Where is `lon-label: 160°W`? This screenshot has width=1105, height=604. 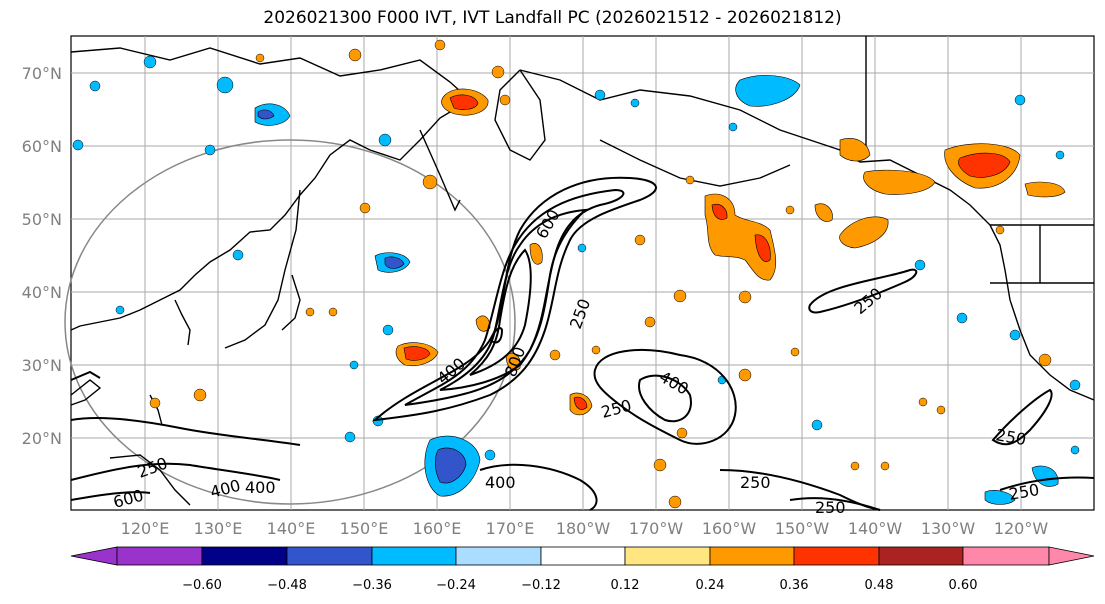 lon-label: 160°W is located at coordinates (729, 528).